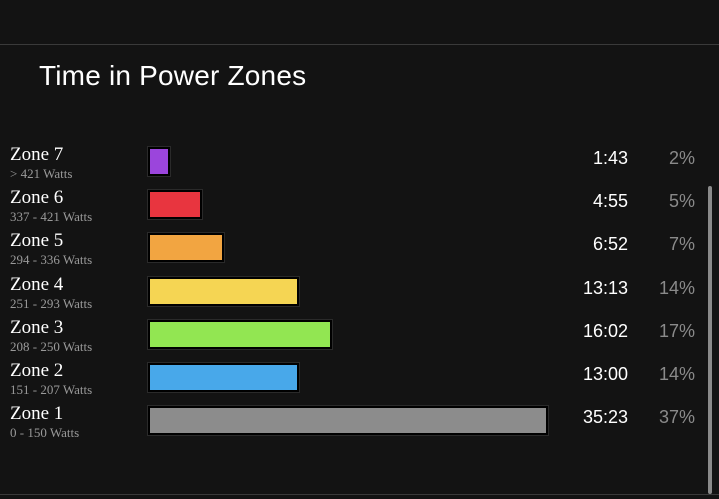 The width and height of the screenshot is (719, 499). I want to click on zone-range: 294 - 336 Watts, so click(51, 260).